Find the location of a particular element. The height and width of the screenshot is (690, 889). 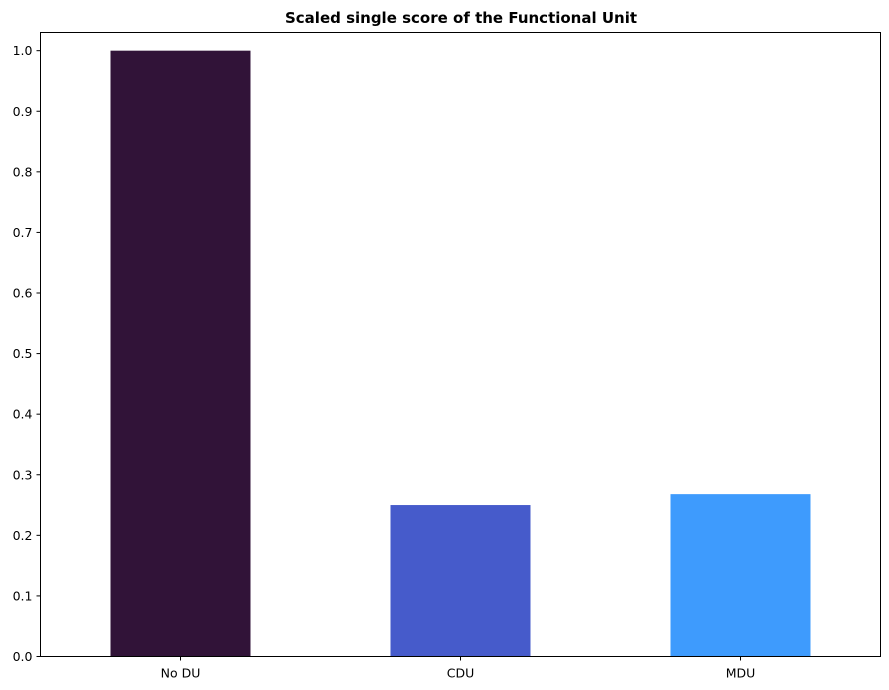

y-axis: 0.0 0.1 0.2 0.3 0.4 0.5 0.6 0.7 0.8 0.9 1.0 is located at coordinates (27, 353).